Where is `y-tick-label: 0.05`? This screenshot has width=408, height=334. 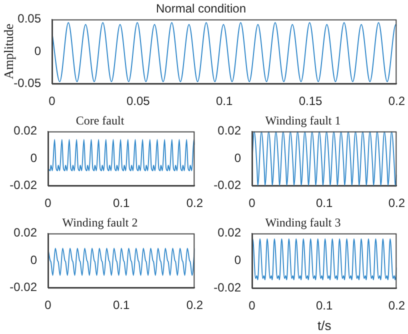 y-tick-label: 0.05 is located at coordinates (30, 19).